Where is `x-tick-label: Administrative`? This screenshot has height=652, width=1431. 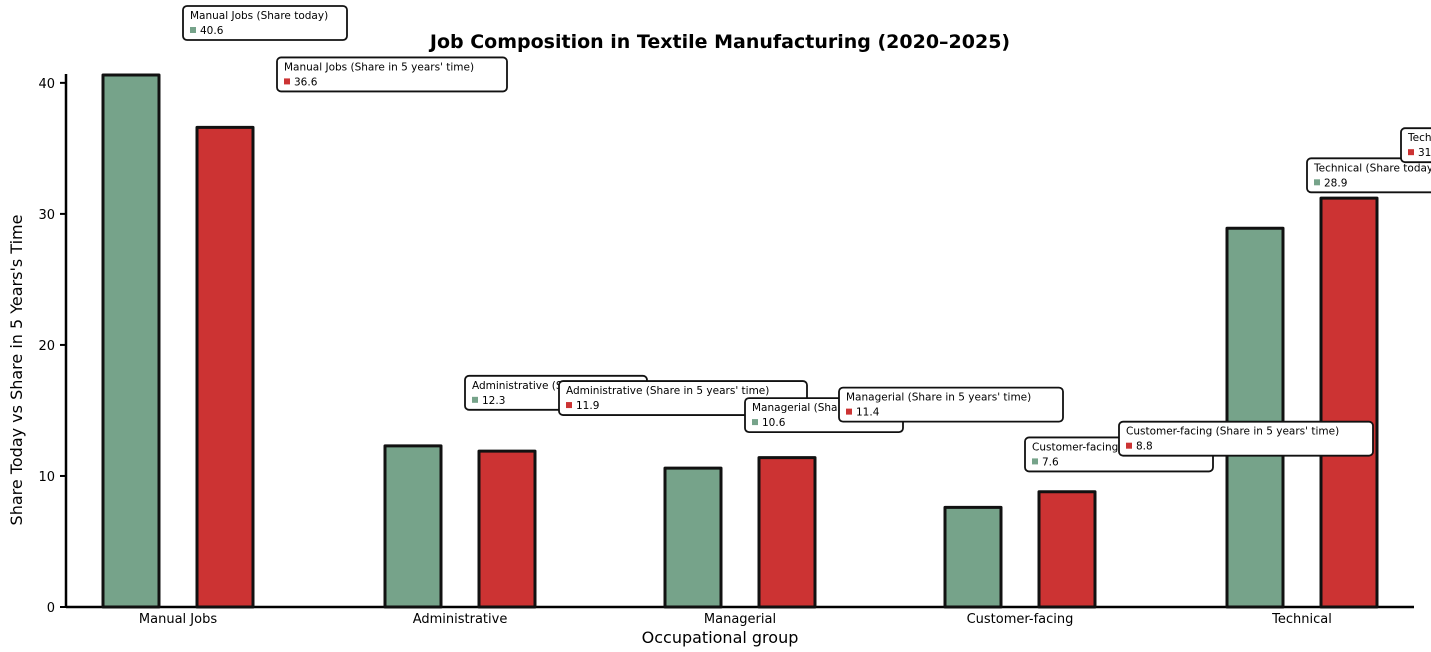
x-tick-label: Administrative is located at coordinates (460, 619).